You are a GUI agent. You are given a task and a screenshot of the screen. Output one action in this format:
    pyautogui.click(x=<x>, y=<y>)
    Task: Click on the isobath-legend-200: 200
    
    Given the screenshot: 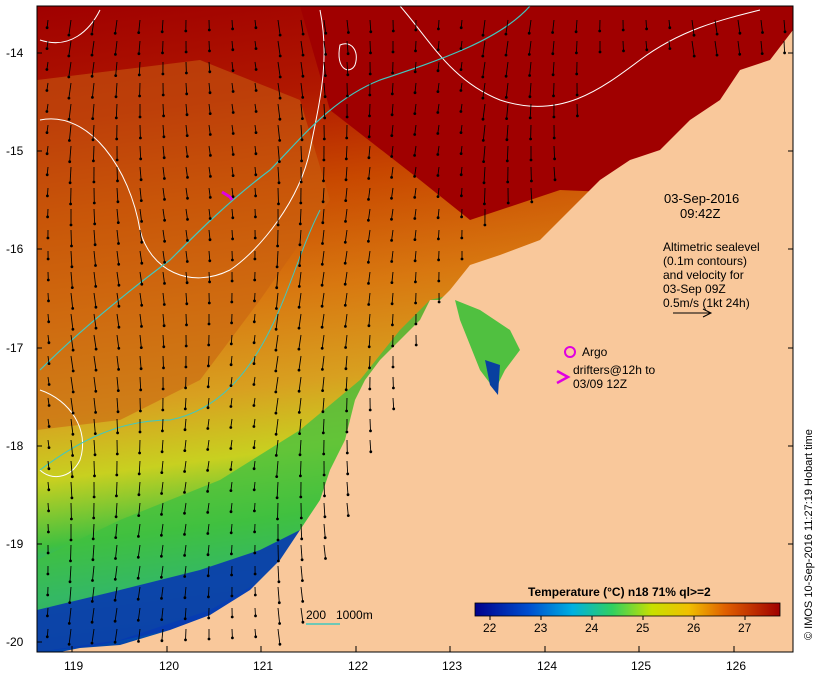 What is the action you would take?
    pyautogui.click(x=316, y=615)
    